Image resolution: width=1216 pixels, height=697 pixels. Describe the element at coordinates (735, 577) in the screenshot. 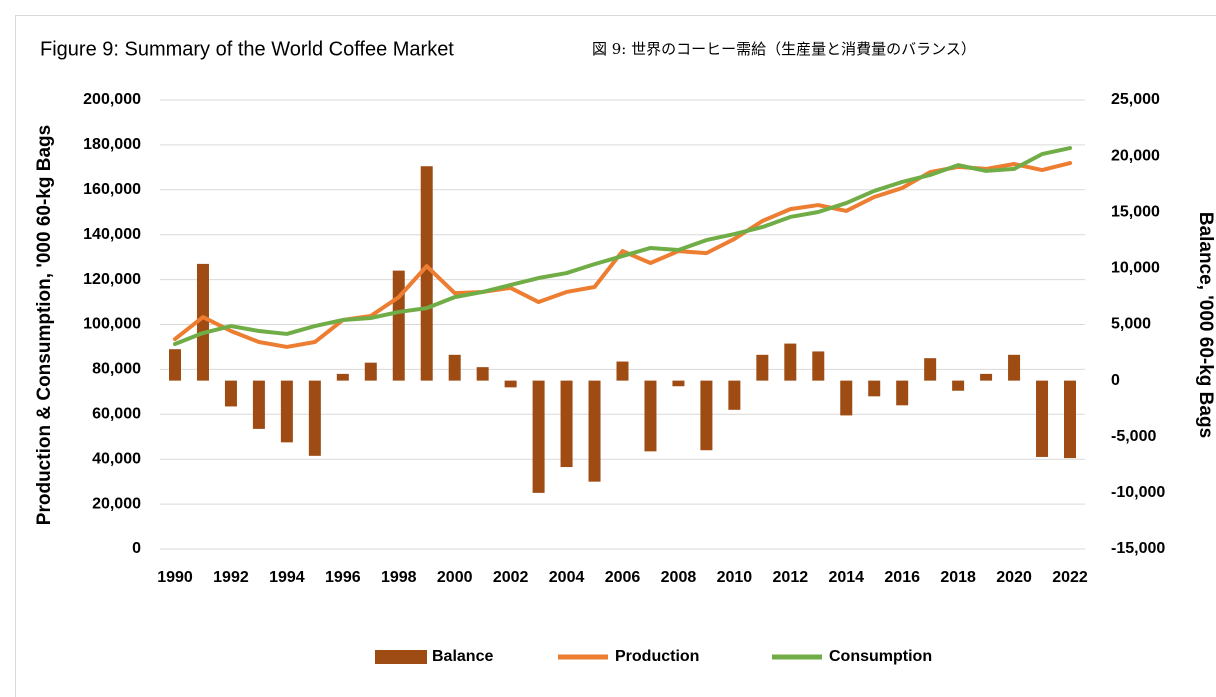

I see `x-tick-label: 2010` at that location.